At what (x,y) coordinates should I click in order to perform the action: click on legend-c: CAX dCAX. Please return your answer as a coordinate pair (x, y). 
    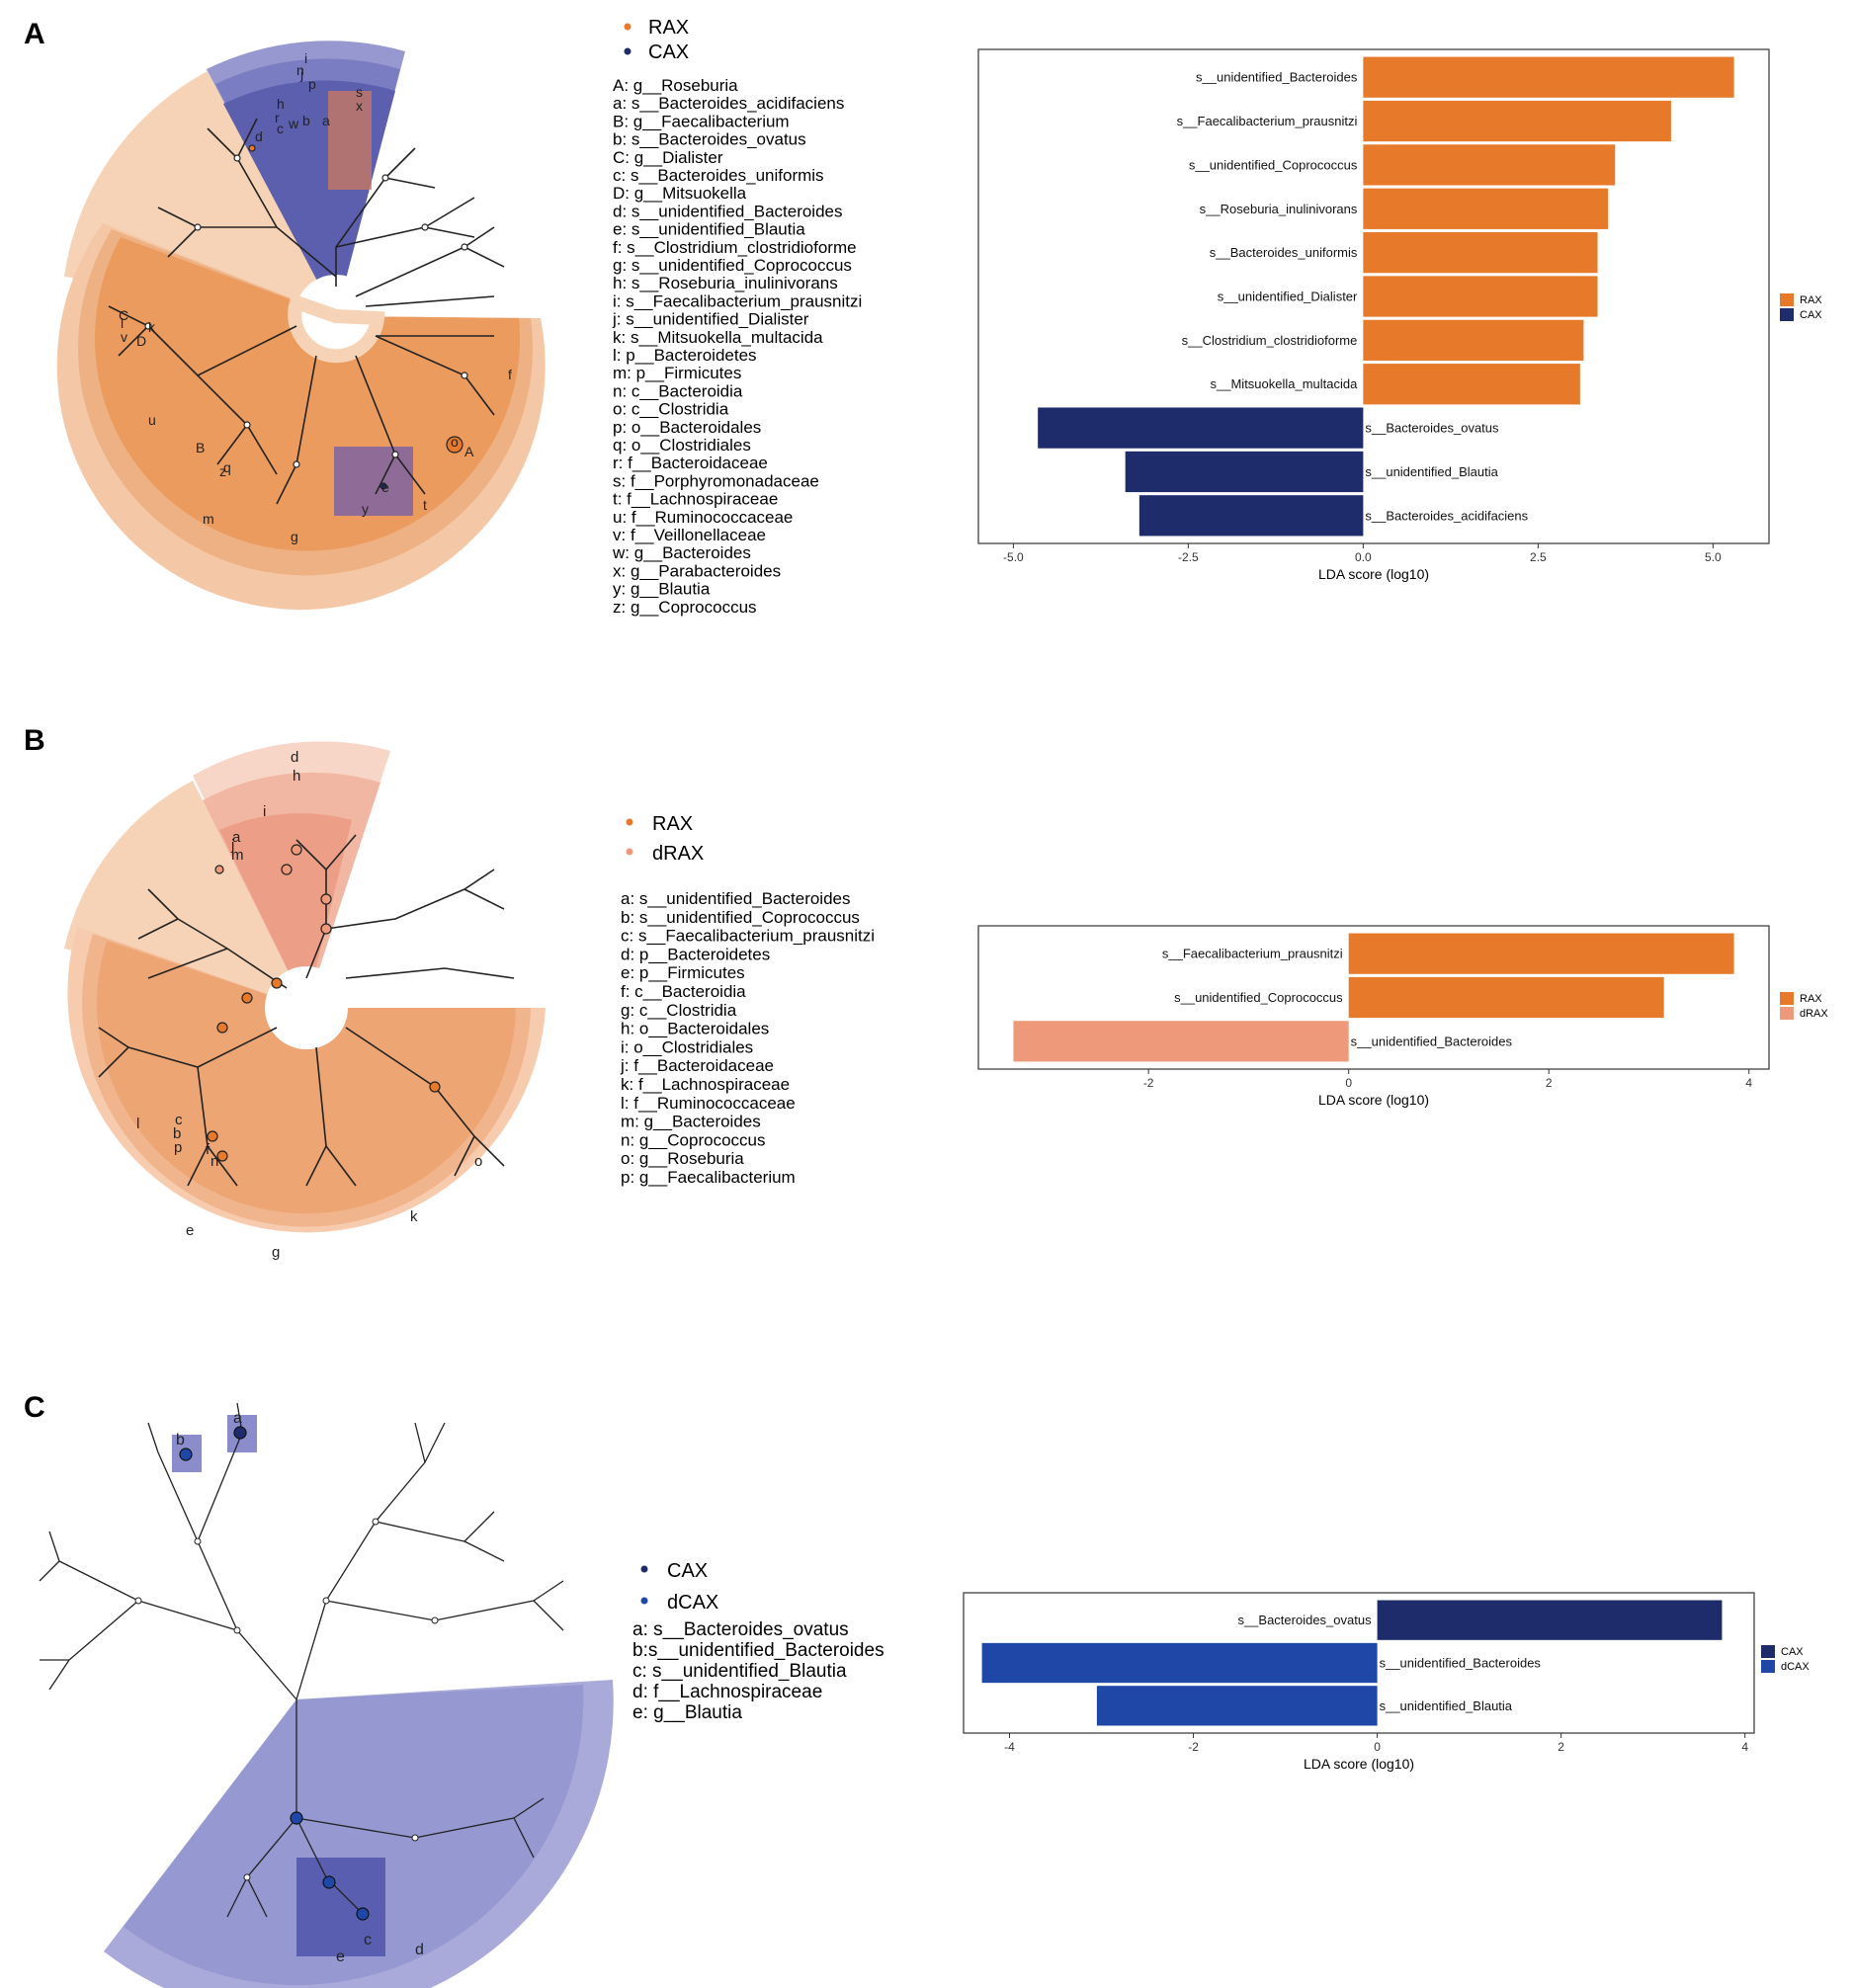
    Looking at the image, I should click on (679, 1587).